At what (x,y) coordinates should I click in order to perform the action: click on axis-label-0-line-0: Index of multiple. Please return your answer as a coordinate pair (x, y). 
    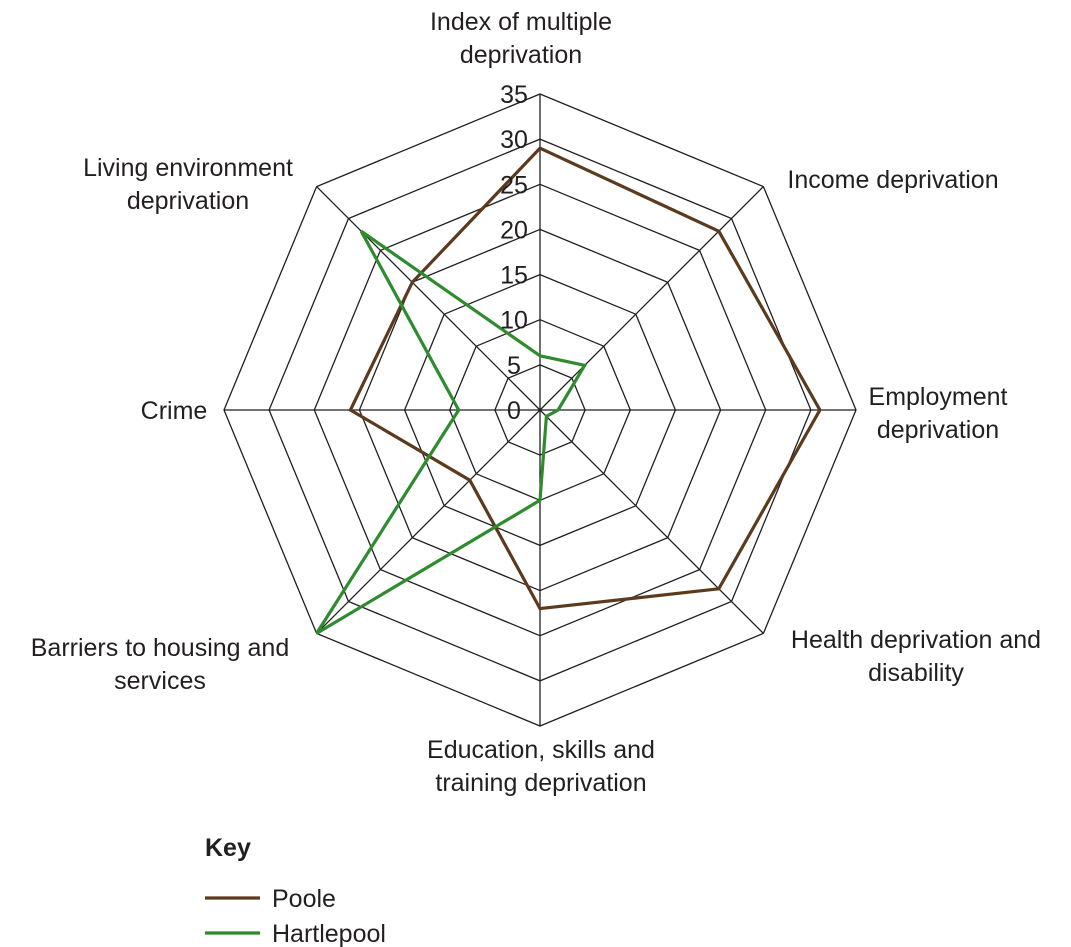
    Looking at the image, I should click on (521, 22).